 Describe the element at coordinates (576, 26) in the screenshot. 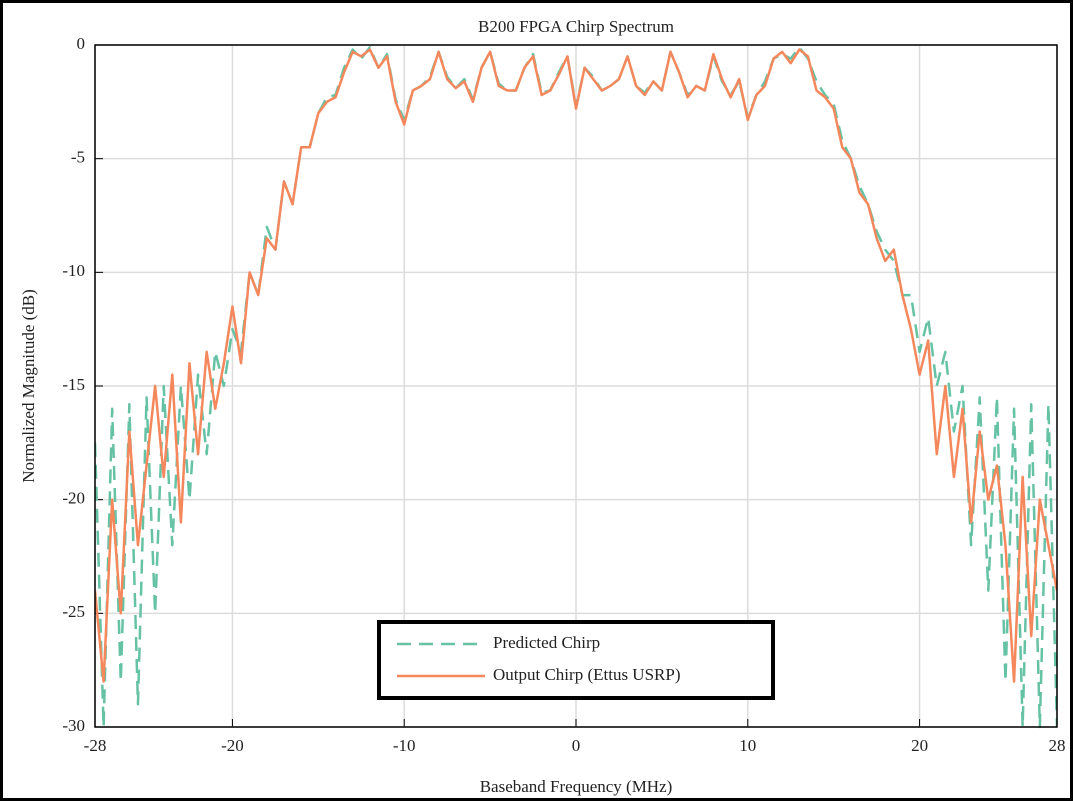

I see `chart-title: B200 FPGA Chirp Spectrum` at that location.